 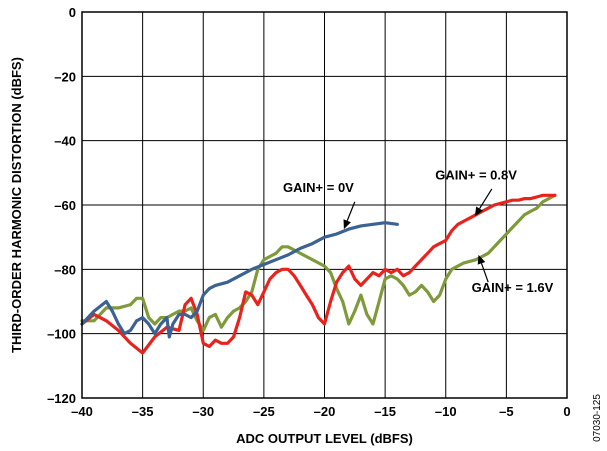 What do you see at coordinates (61, 398) in the screenshot?
I see `y-tick-label: –120` at bounding box center [61, 398].